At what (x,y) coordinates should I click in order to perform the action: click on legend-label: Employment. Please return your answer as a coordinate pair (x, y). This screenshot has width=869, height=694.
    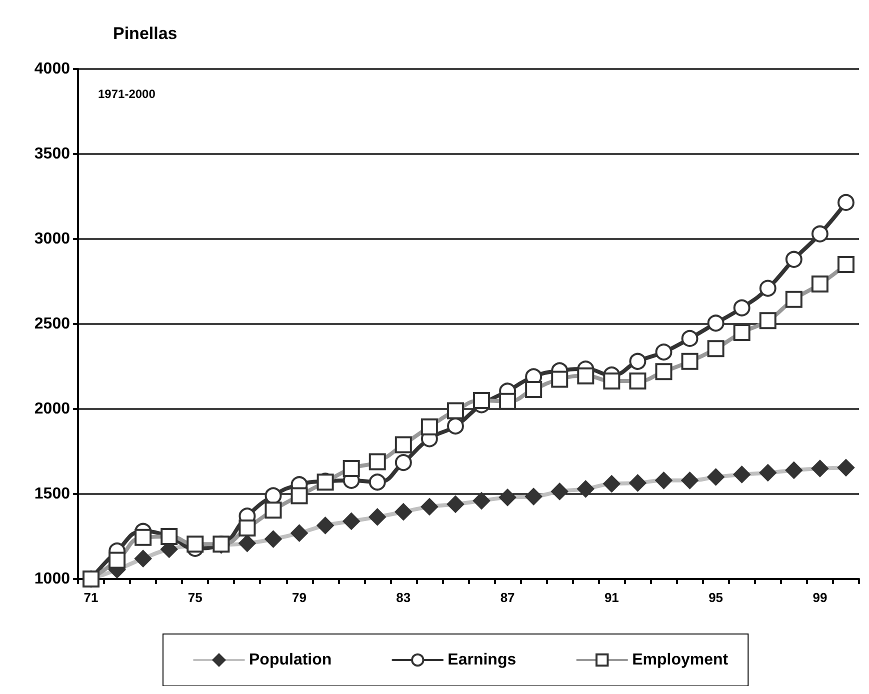
    Looking at the image, I should click on (680, 660).